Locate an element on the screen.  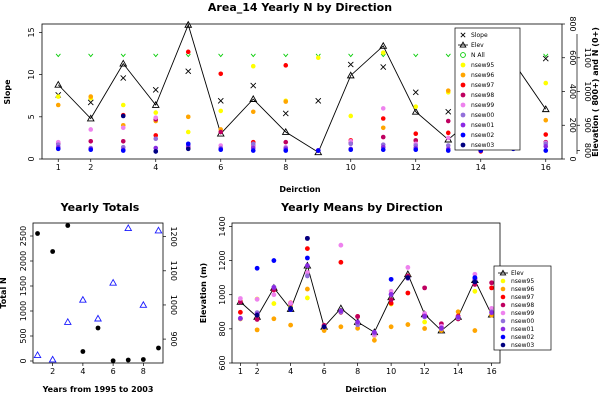
chart-top-y3tick-label: 900 is located at coordinates (587, 125).